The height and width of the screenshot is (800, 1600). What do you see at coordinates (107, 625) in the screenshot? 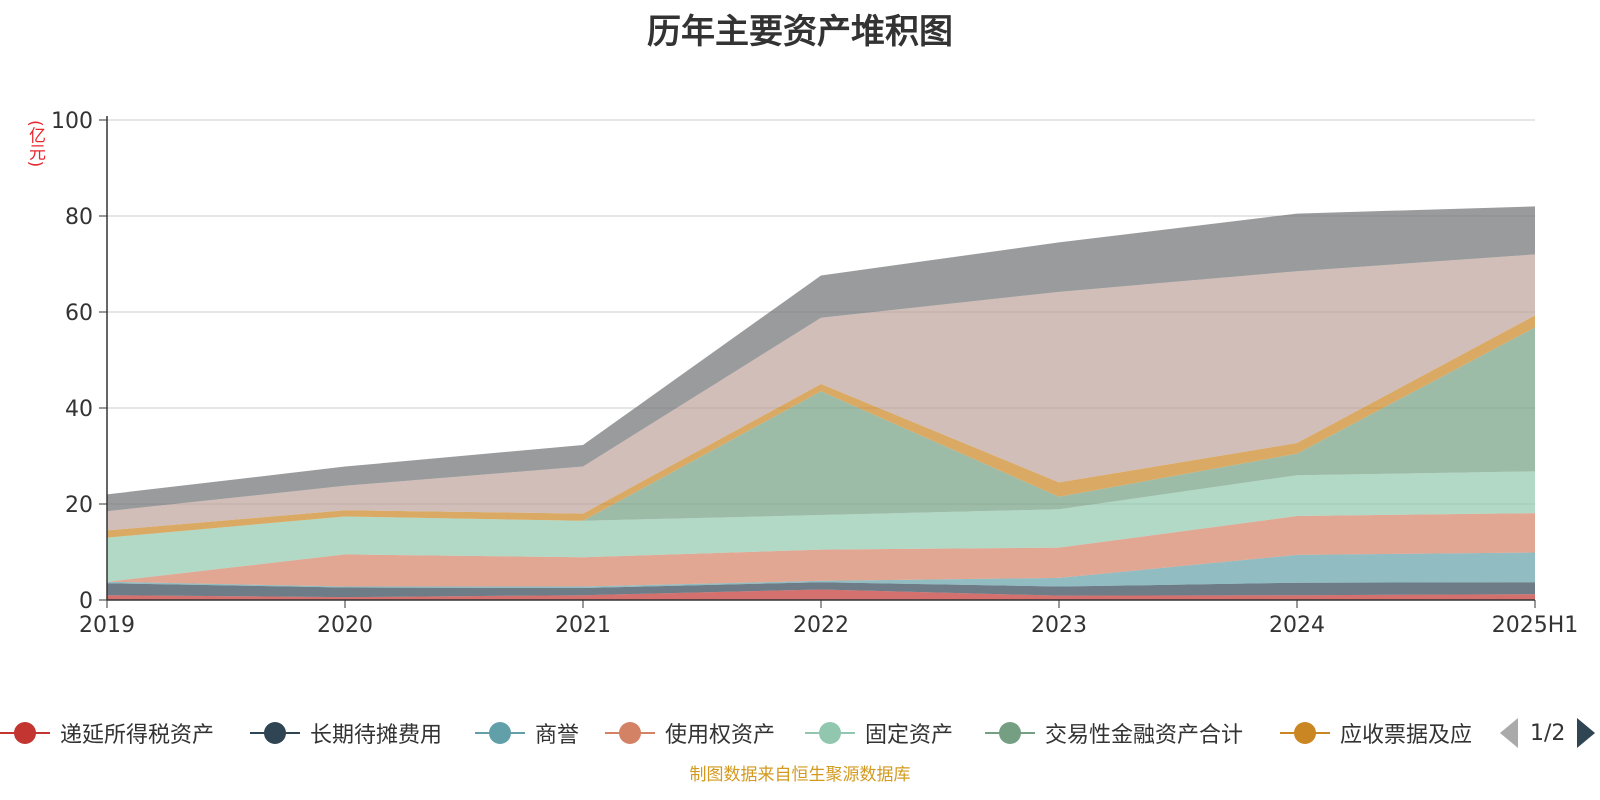
I see `x-tick-label: 2019` at bounding box center [107, 625].